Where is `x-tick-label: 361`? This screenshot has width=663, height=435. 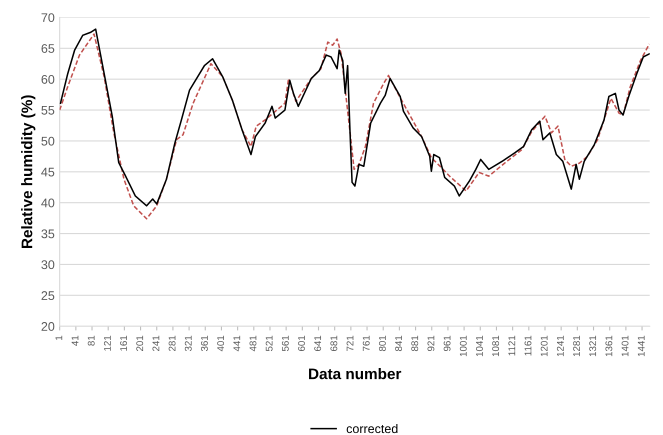 x-tick-label: 361 is located at coordinates (204, 344).